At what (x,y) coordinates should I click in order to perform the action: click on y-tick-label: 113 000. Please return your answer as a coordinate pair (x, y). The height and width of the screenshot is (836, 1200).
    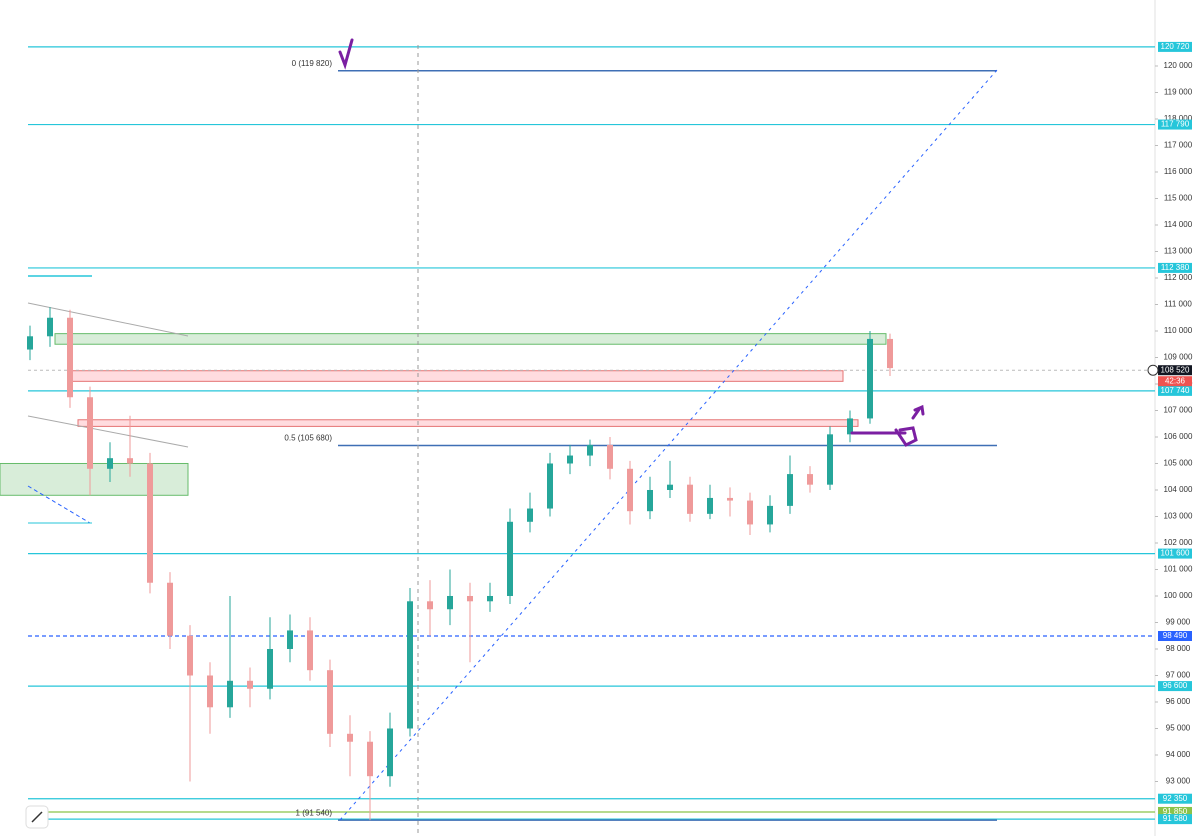
    Looking at the image, I should click on (1178, 251).